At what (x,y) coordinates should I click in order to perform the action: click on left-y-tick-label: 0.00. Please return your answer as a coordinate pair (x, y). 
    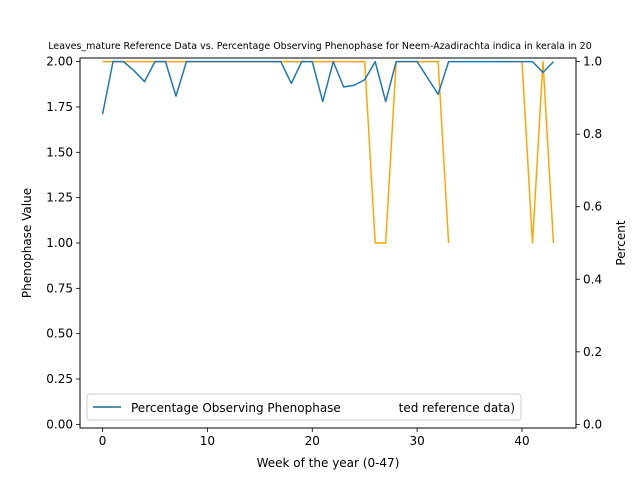
    Looking at the image, I should click on (59, 424).